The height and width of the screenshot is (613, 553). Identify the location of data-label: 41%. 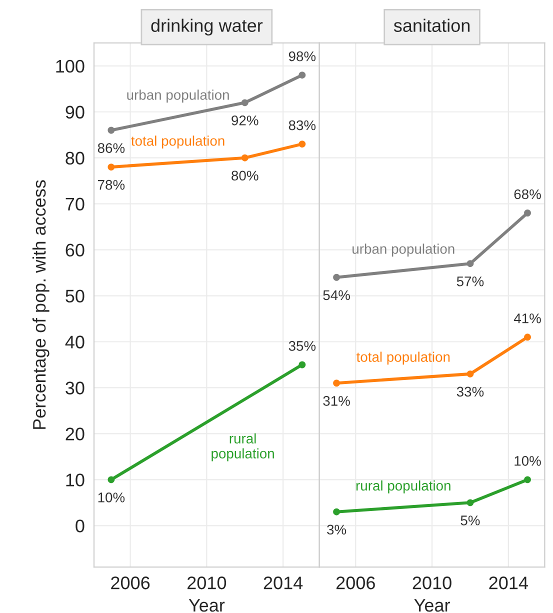
(527, 319).